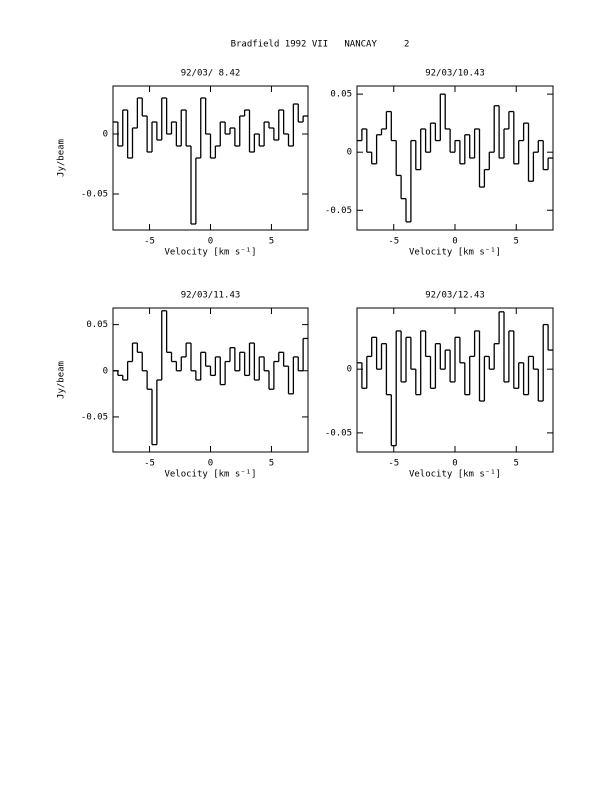 The image size is (612, 792). I want to click on panel-title: 92/03/12.43, so click(455, 296).